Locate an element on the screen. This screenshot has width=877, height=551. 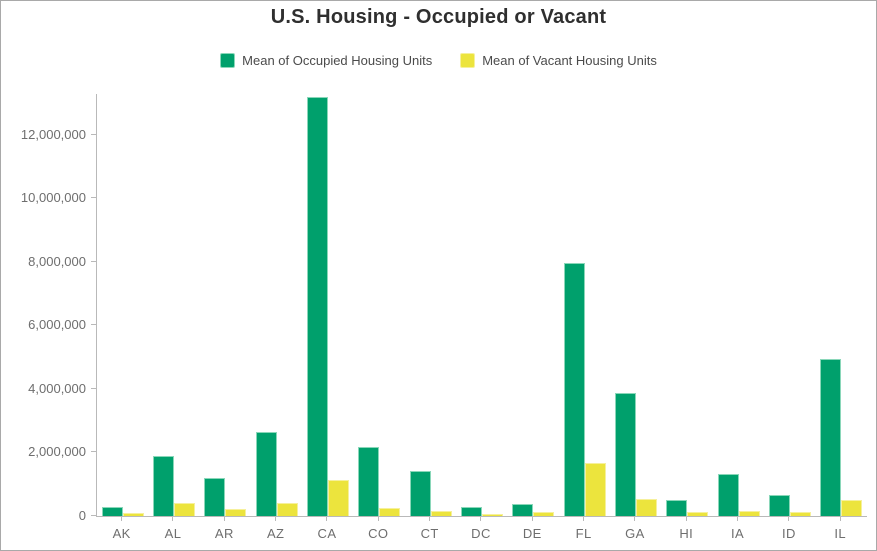
bar-group-fl is located at coordinates (584, 305).